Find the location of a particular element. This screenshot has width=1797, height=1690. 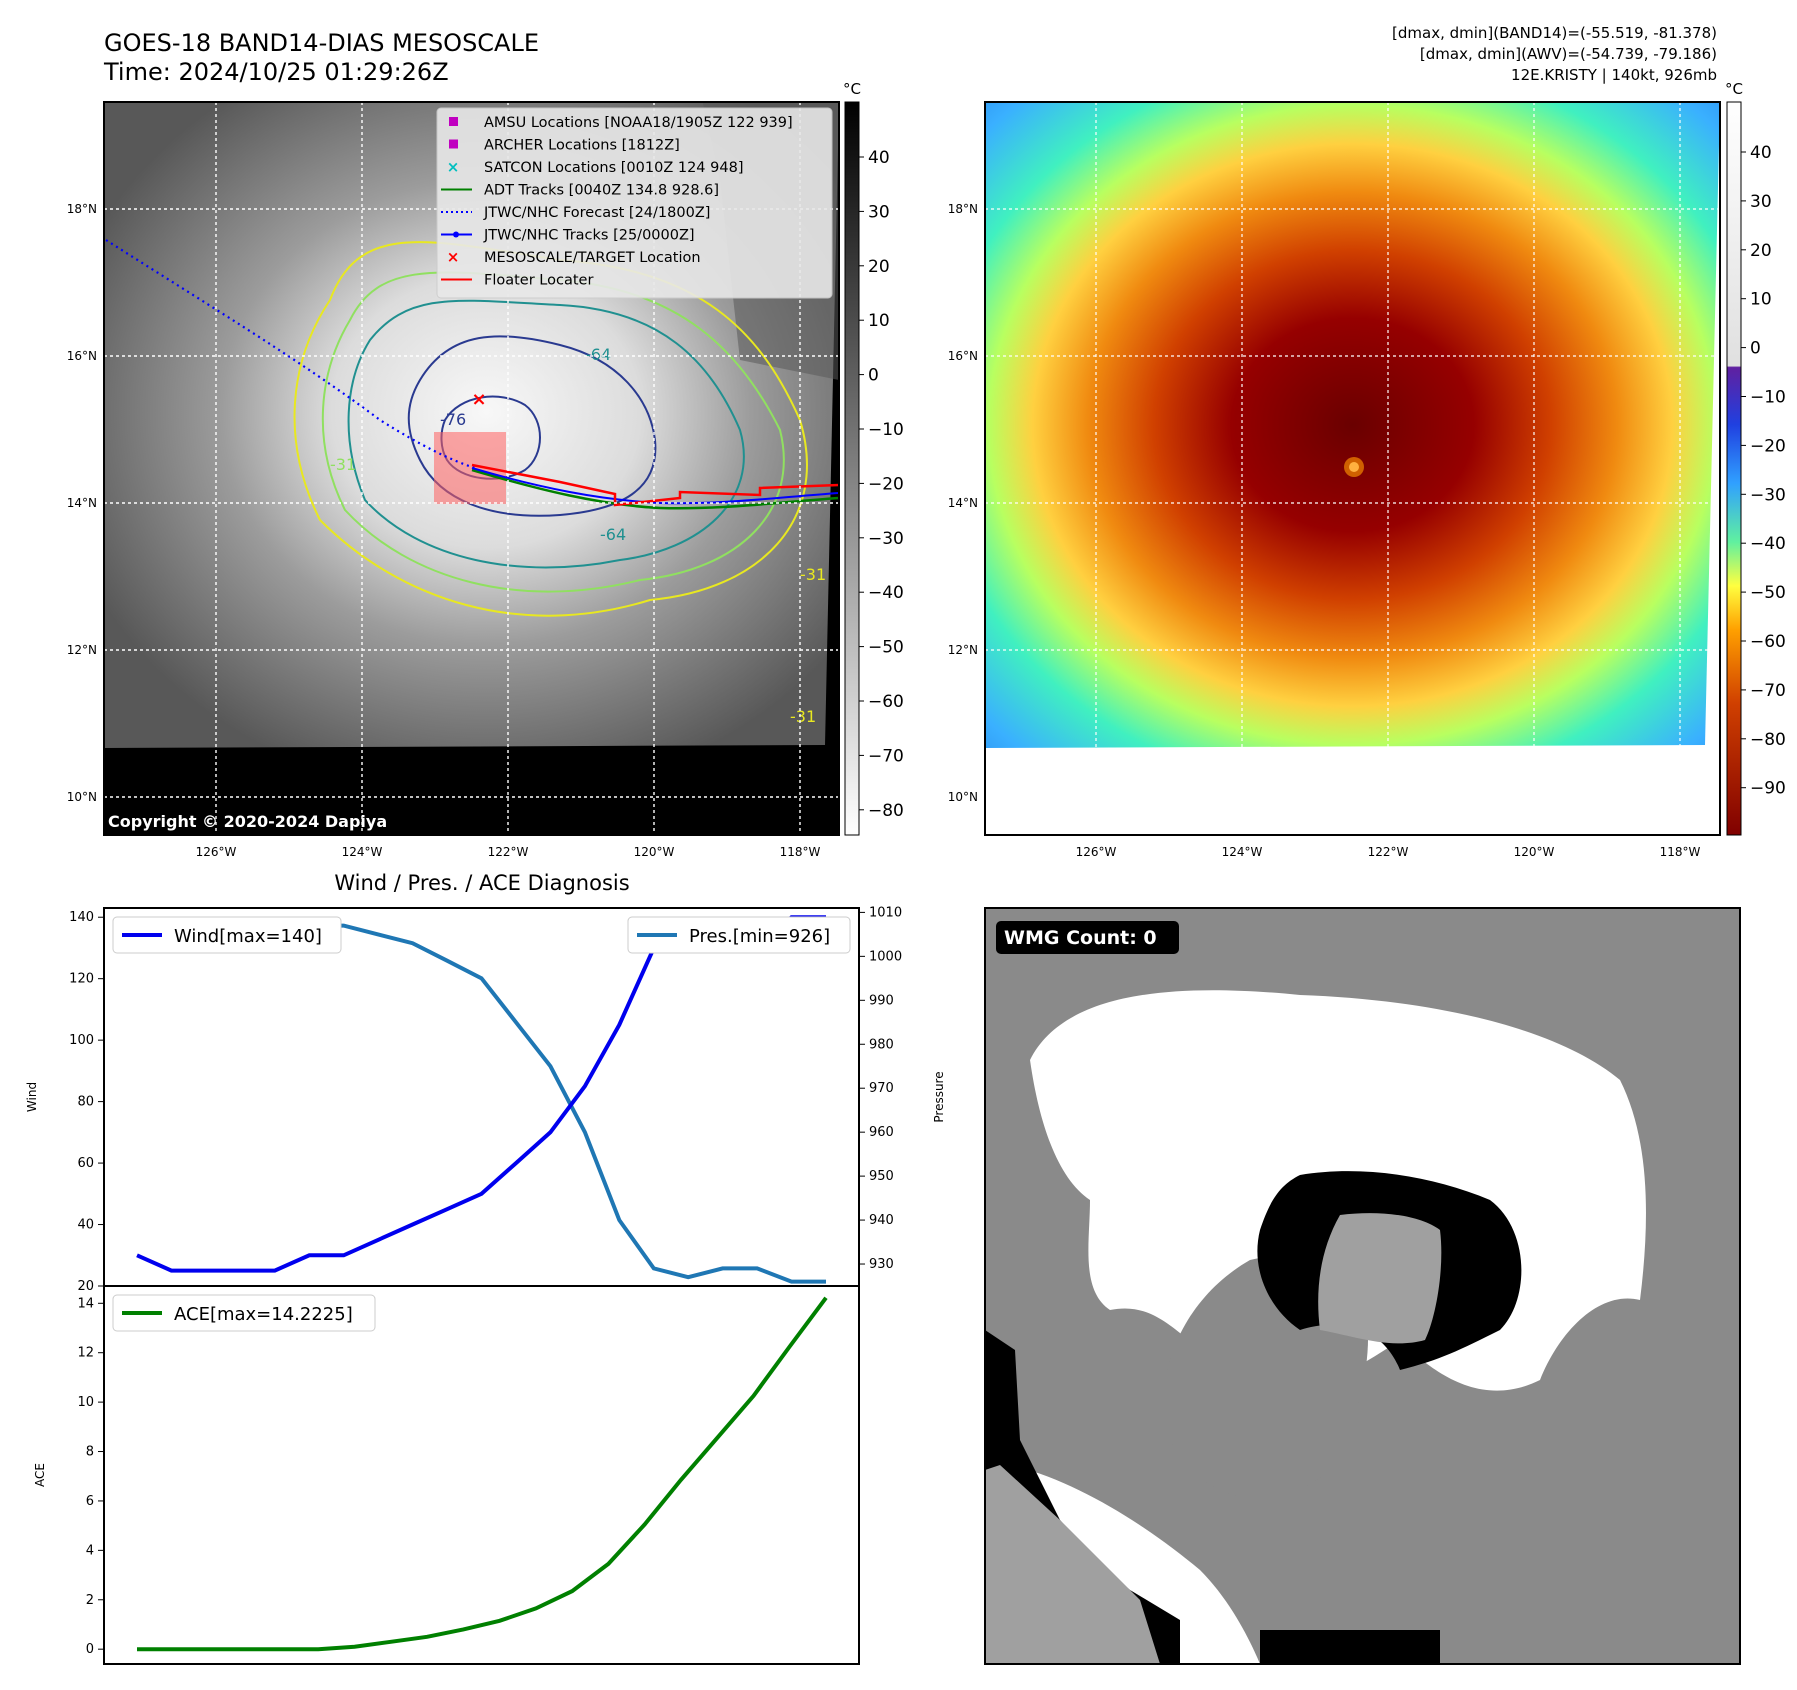

colorbar-tick-label: −10 is located at coordinates (886, 430).